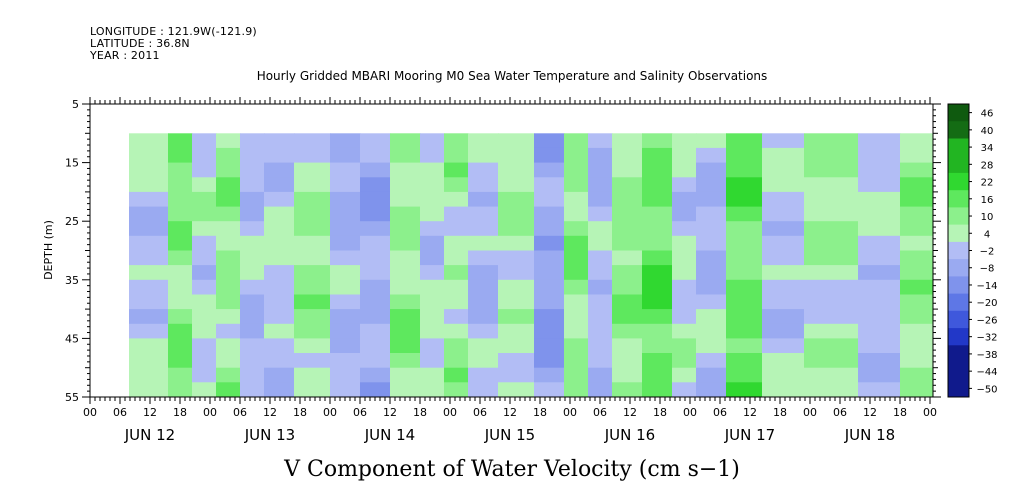 This screenshot has height=504, width=1009. What do you see at coordinates (987, 114) in the screenshot?
I see `colorbar-label: 46` at bounding box center [987, 114].